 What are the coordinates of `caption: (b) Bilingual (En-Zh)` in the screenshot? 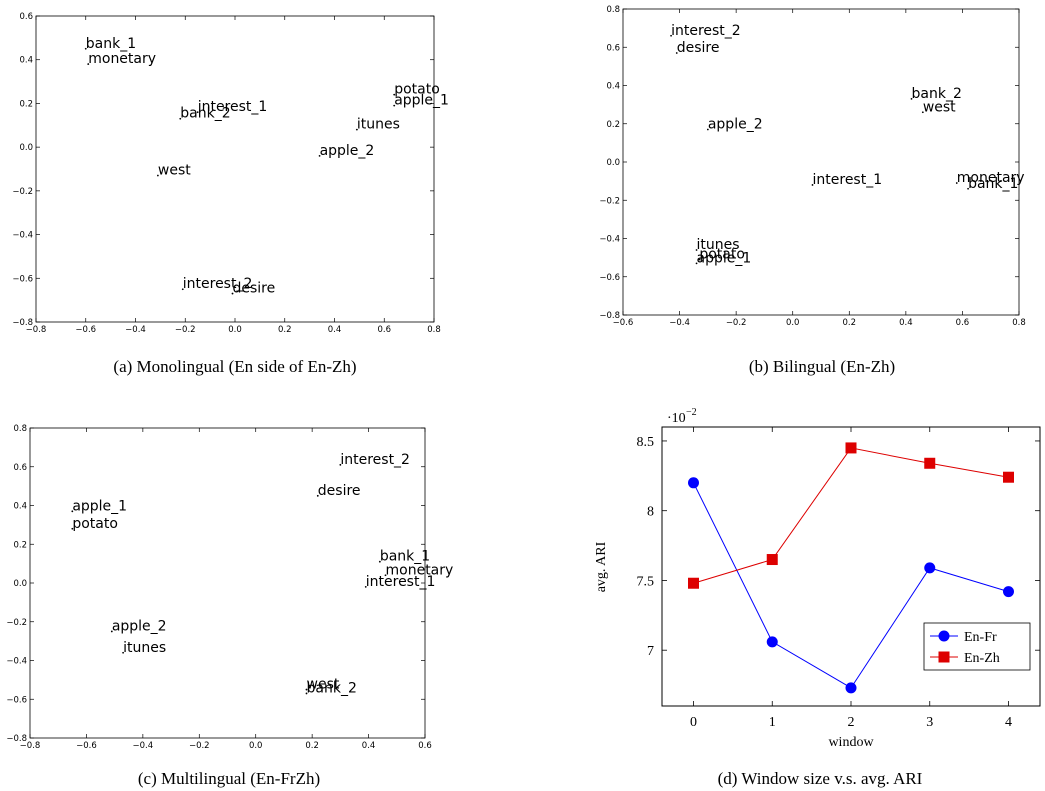 It's located at (822, 366).